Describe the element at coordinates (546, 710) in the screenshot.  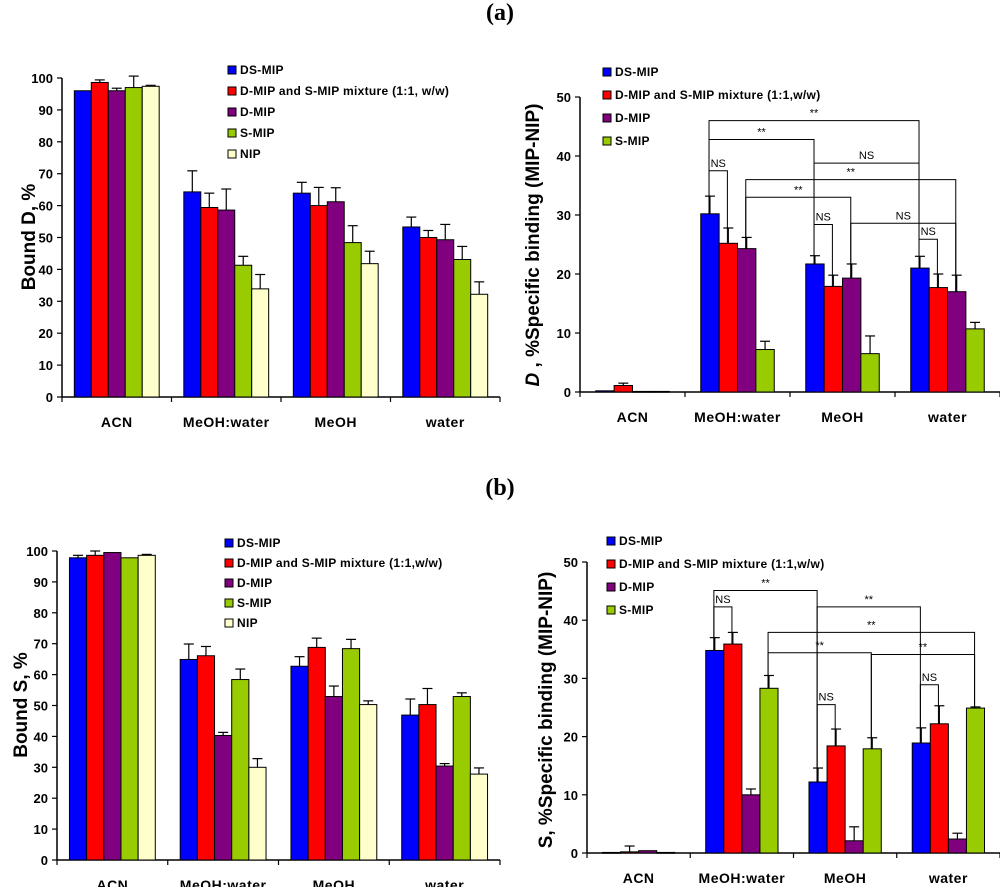
I see `y-axis-label-text: S, %Specific binding (MIP-NIP)` at that location.